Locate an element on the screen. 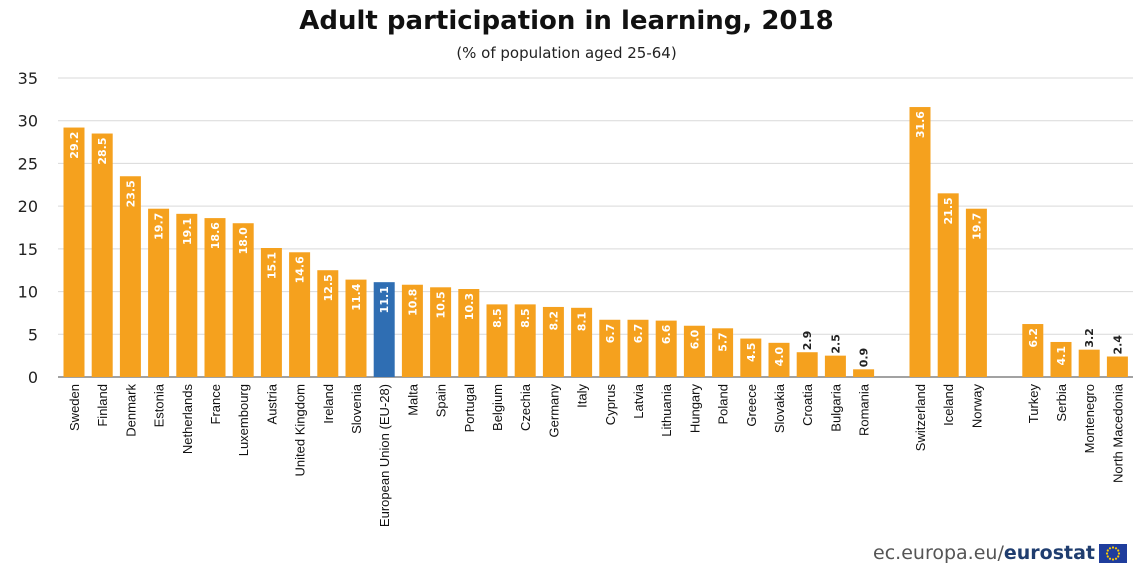 The width and height of the screenshot is (1133, 568). category-label: Norway is located at coordinates (976, 406).